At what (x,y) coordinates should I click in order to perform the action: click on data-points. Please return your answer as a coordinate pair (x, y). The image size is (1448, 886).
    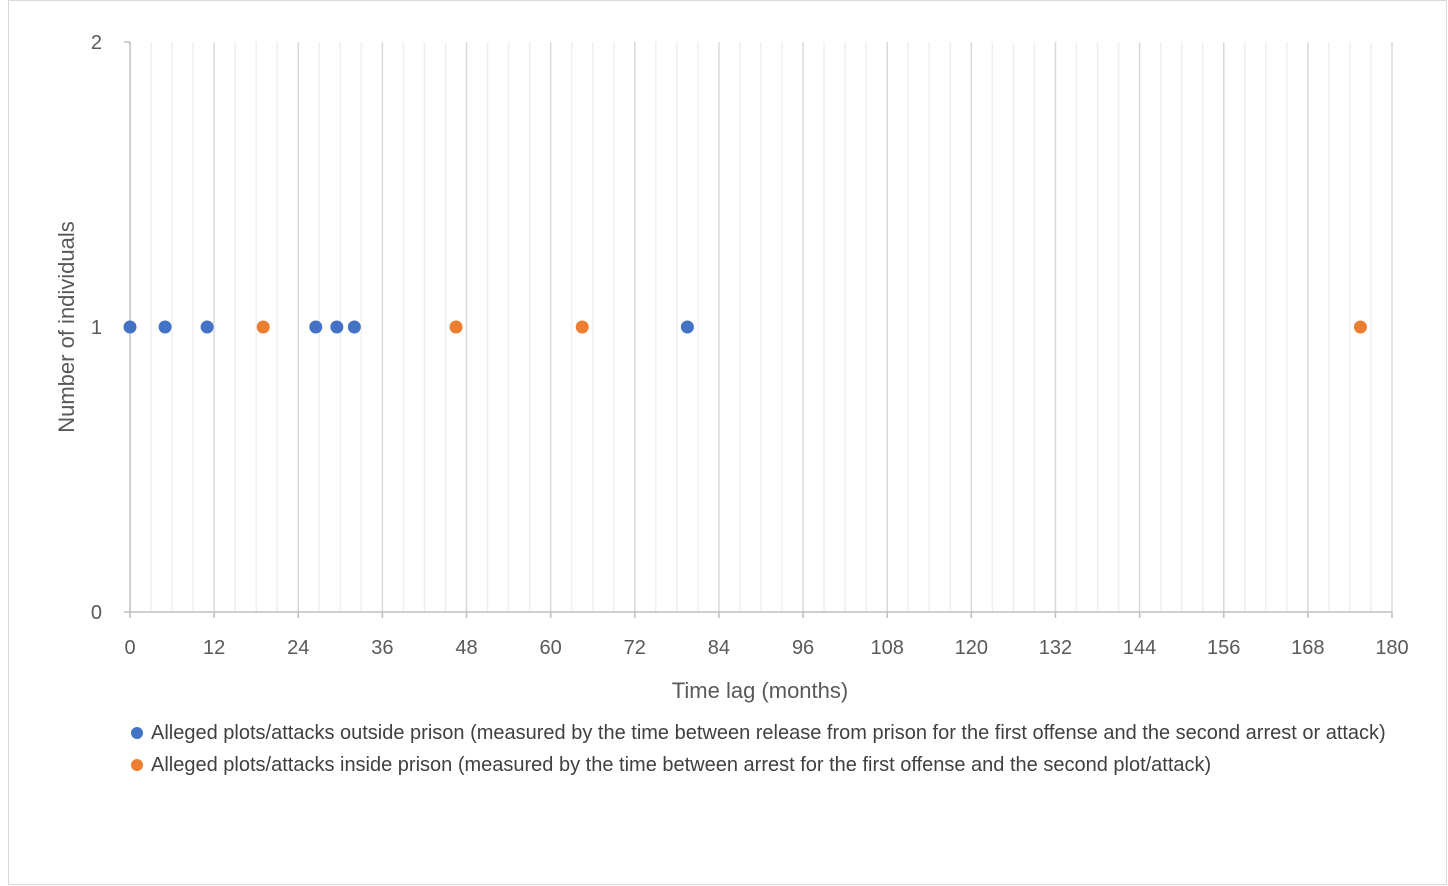
    Looking at the image, I should click on (745, 327).